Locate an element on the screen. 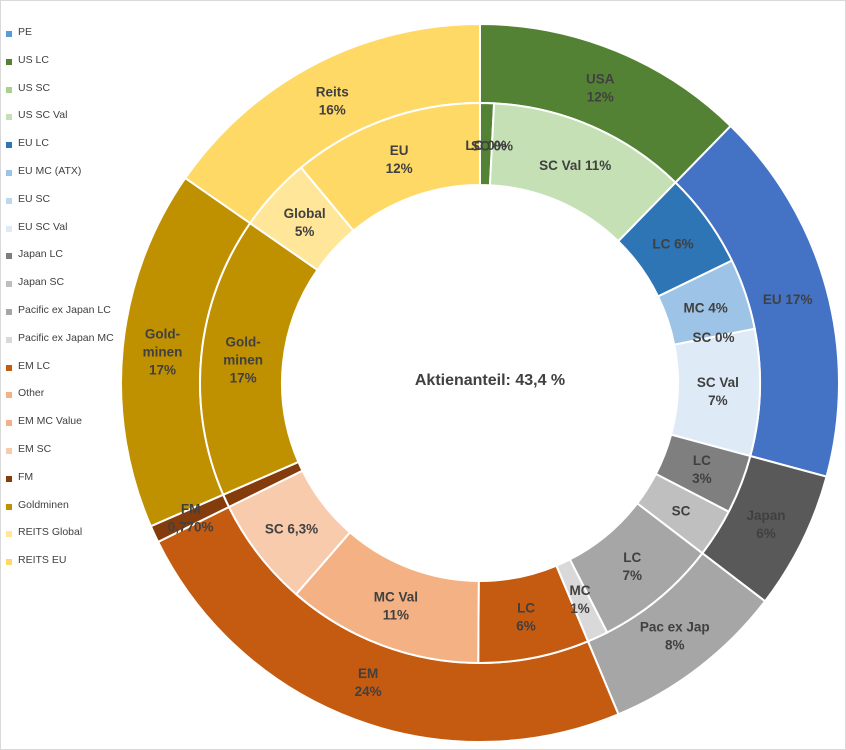 The height and width of the screenshot is (750, 846). legend-item-eu-lc: EU LC is located at coordinates (65, 151).